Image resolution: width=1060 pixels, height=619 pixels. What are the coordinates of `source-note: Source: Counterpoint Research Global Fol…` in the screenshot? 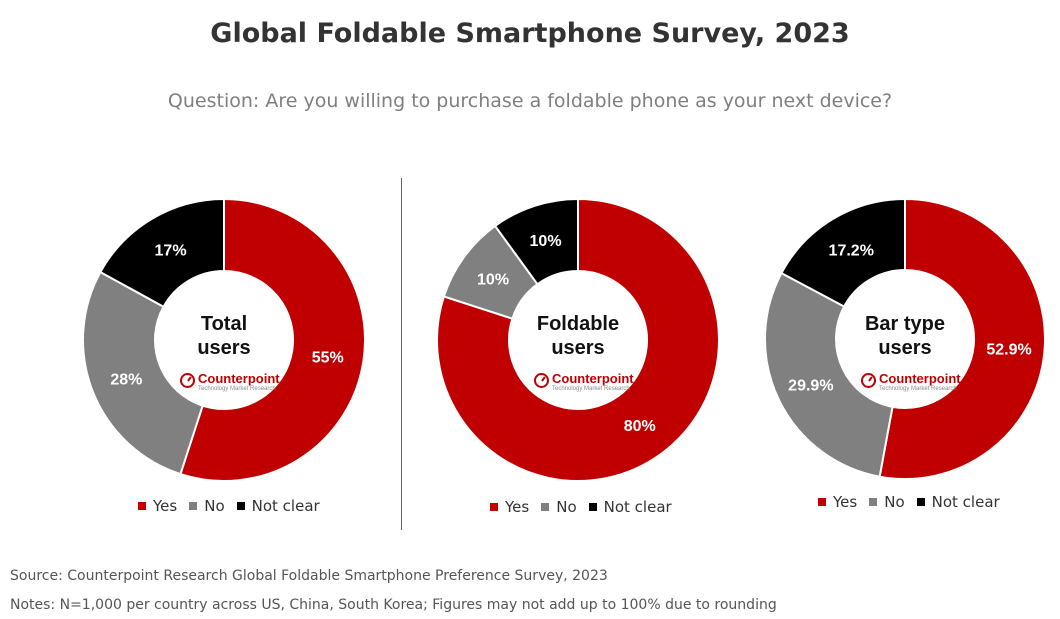 It's located at (309, 576).